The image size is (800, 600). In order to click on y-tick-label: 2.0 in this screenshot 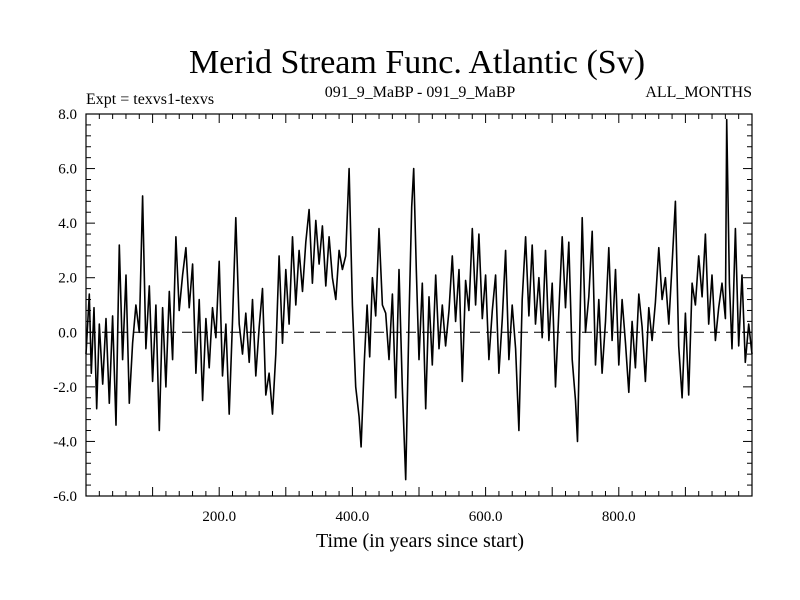, I will do `click(67, 279)`.